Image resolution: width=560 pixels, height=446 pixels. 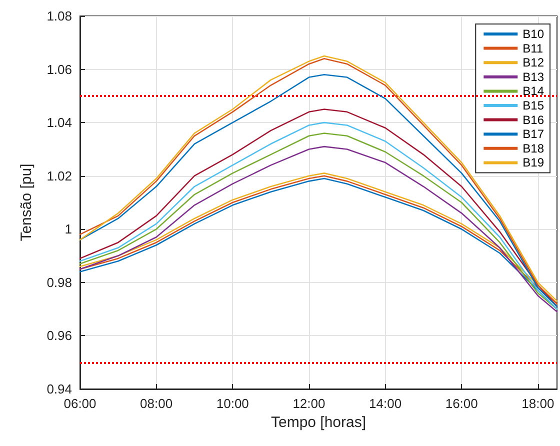 I want to click on y-tick-label: 0.98, so click(x=59, y=282).